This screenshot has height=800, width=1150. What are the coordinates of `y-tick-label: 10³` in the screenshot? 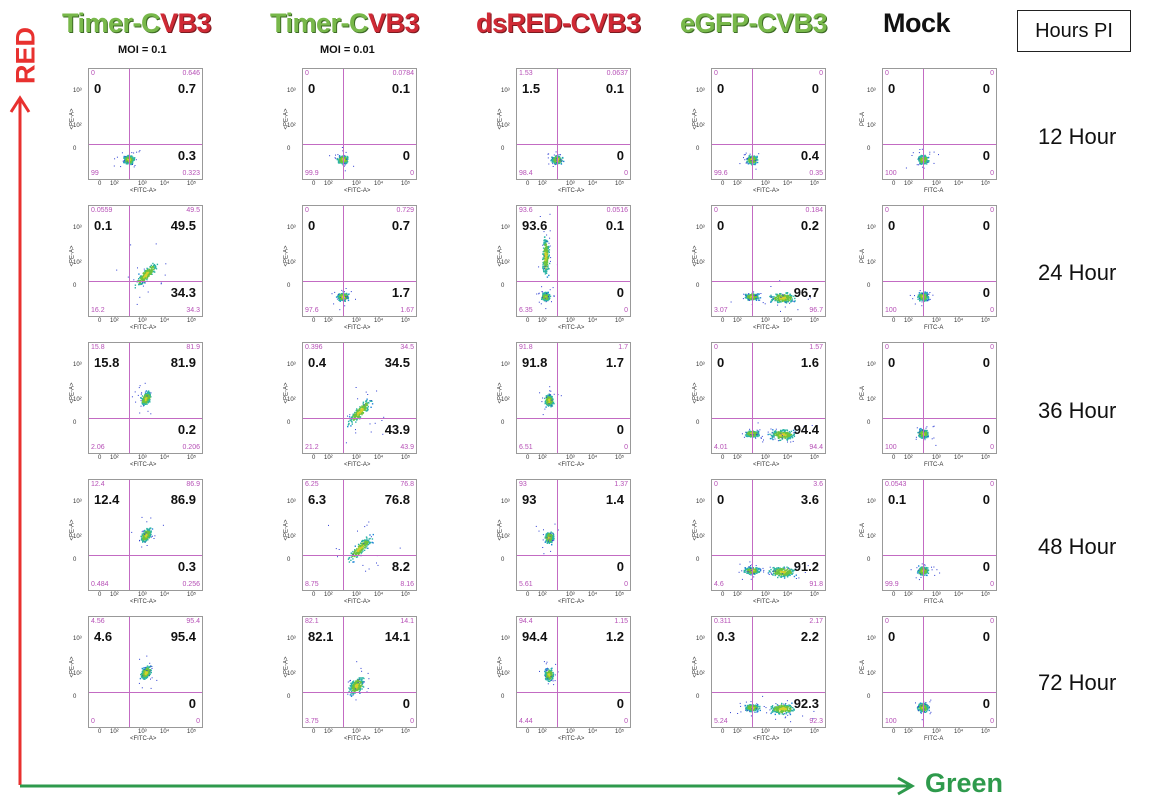 It's located at (291, 91).